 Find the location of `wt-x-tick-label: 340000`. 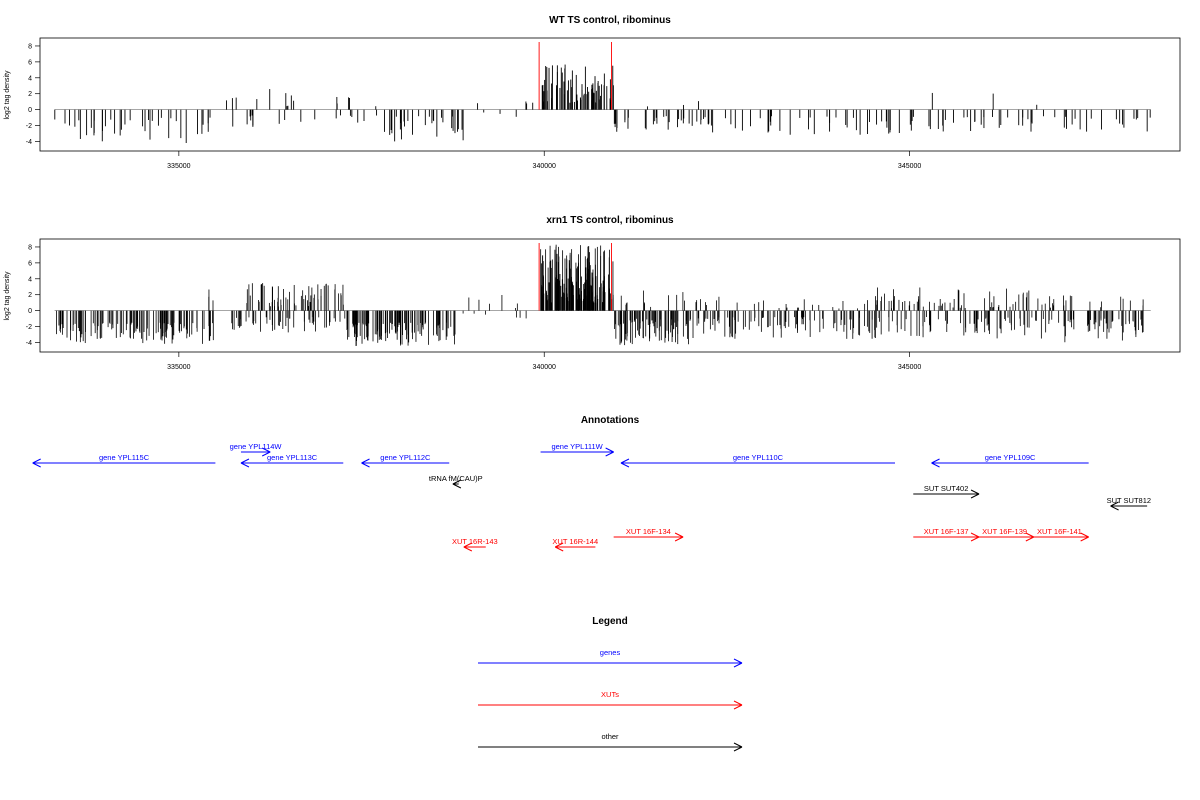

wt-x-tick-label: 340000 is located at coordinates (544, 166).